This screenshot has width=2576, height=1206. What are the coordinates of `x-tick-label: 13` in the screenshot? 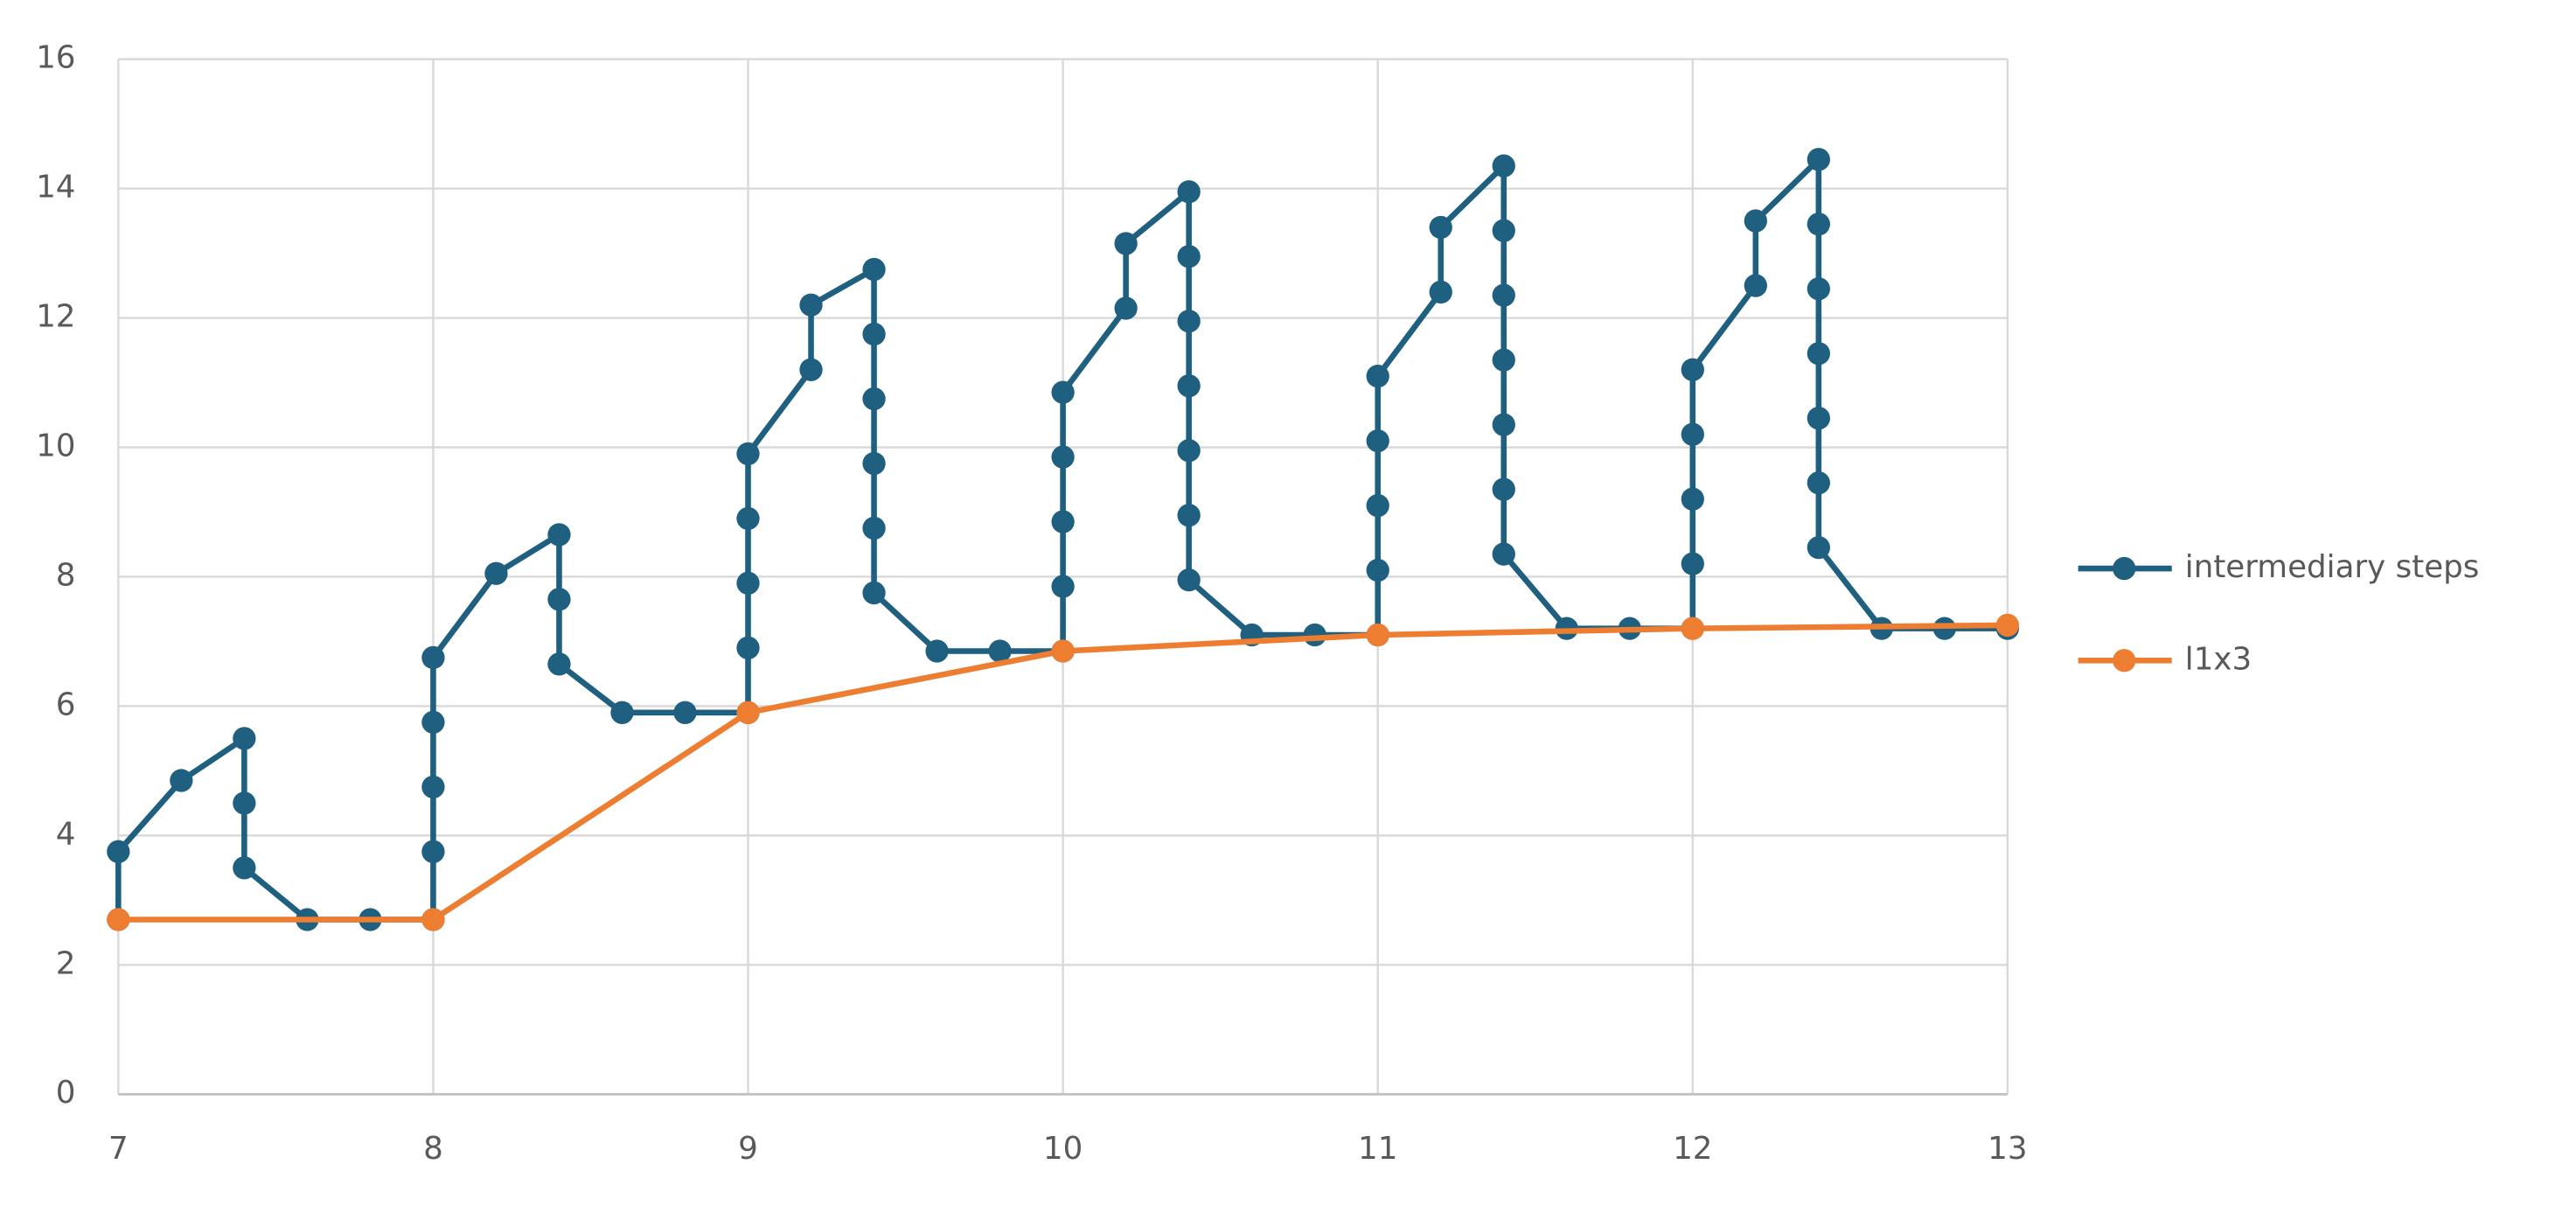 It's located at (2007, 1149).